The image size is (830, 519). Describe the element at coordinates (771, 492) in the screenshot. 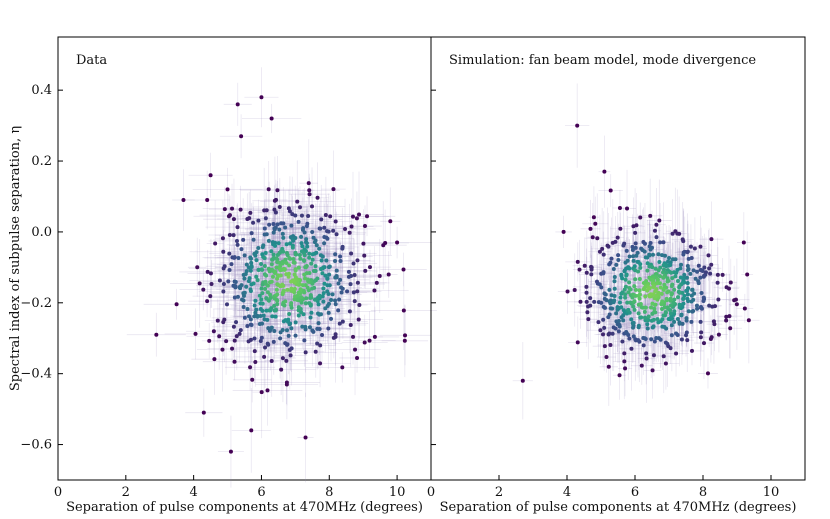

I see `x-tick-label: 10` at that location.